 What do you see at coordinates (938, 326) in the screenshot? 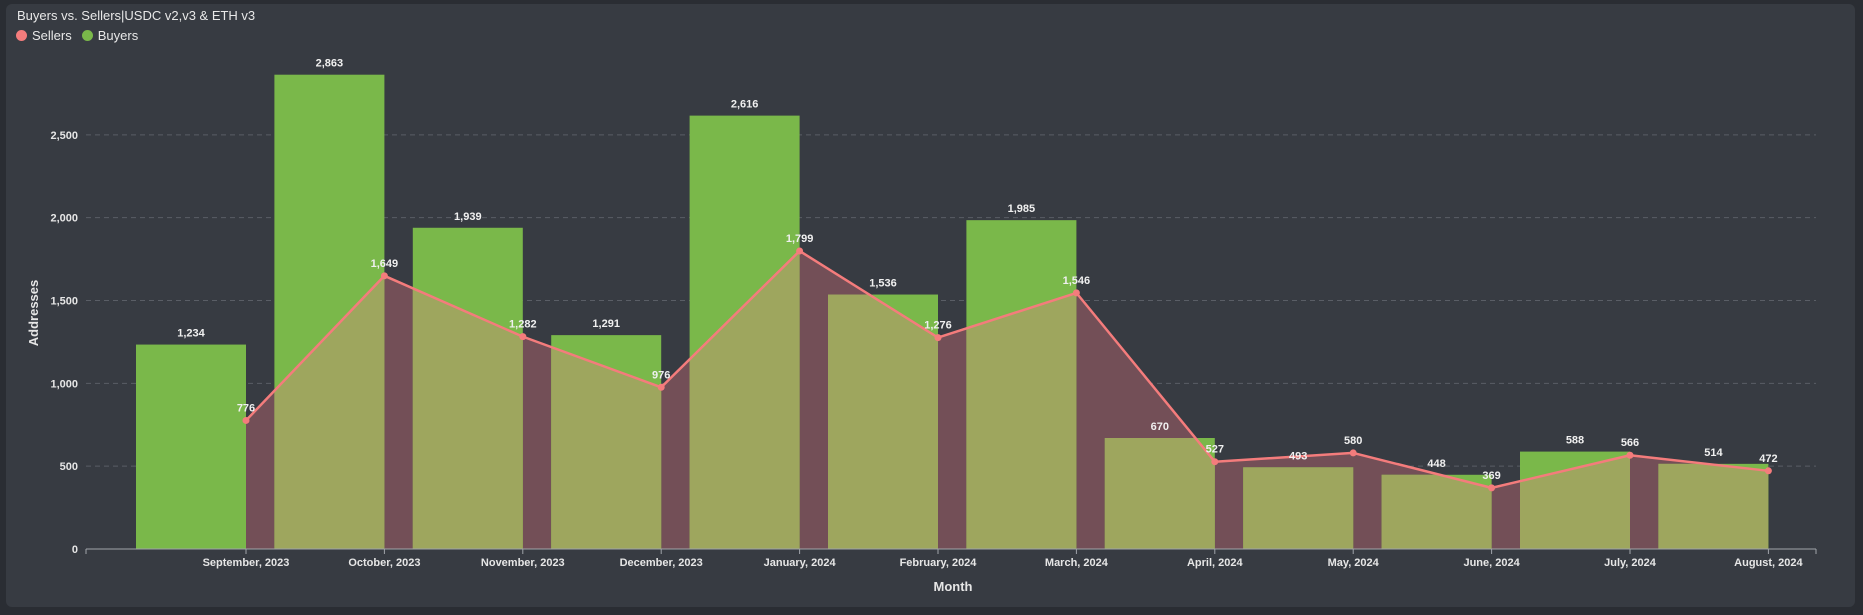
I see `sellers-data-label: 1,276` at bounding box center [938, 326].